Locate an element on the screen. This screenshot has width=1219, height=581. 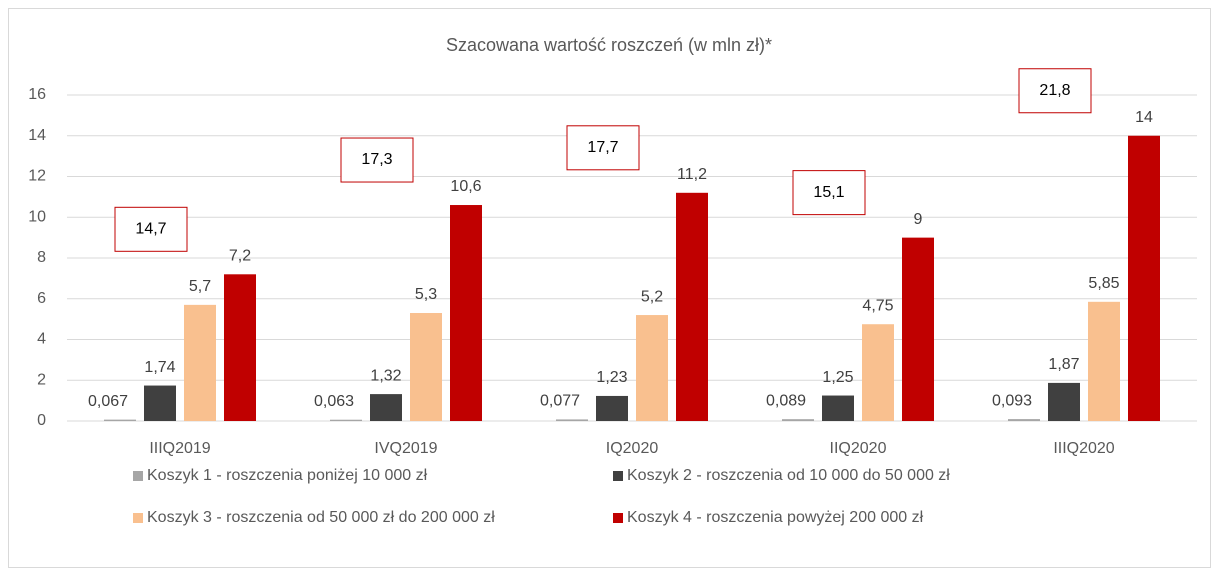
x-tick-label: IIQ2020 is located at coordinates (858, 448).